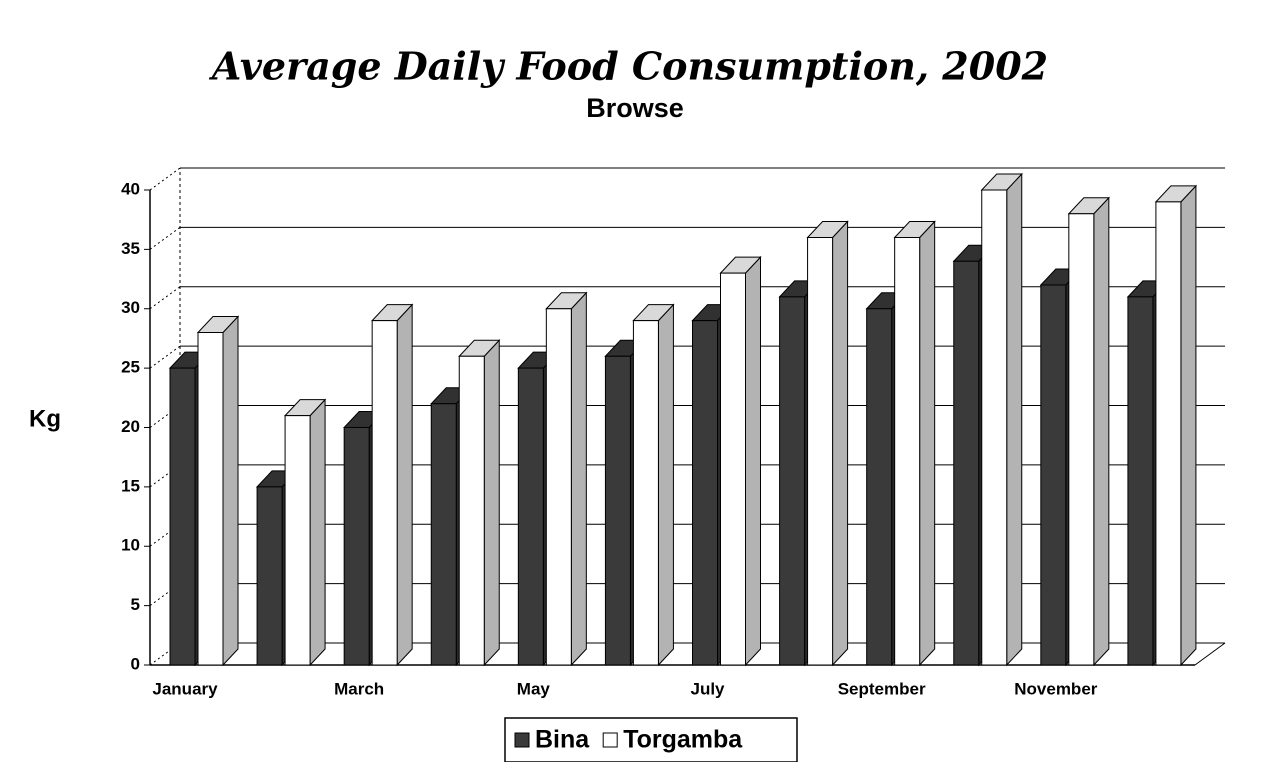 This screenshot has height=762, width=1263. What do you see at coordinates (683, 740) in the screenshot?
I see `legend-label: Torgamba` at bounding box center [683, 740].